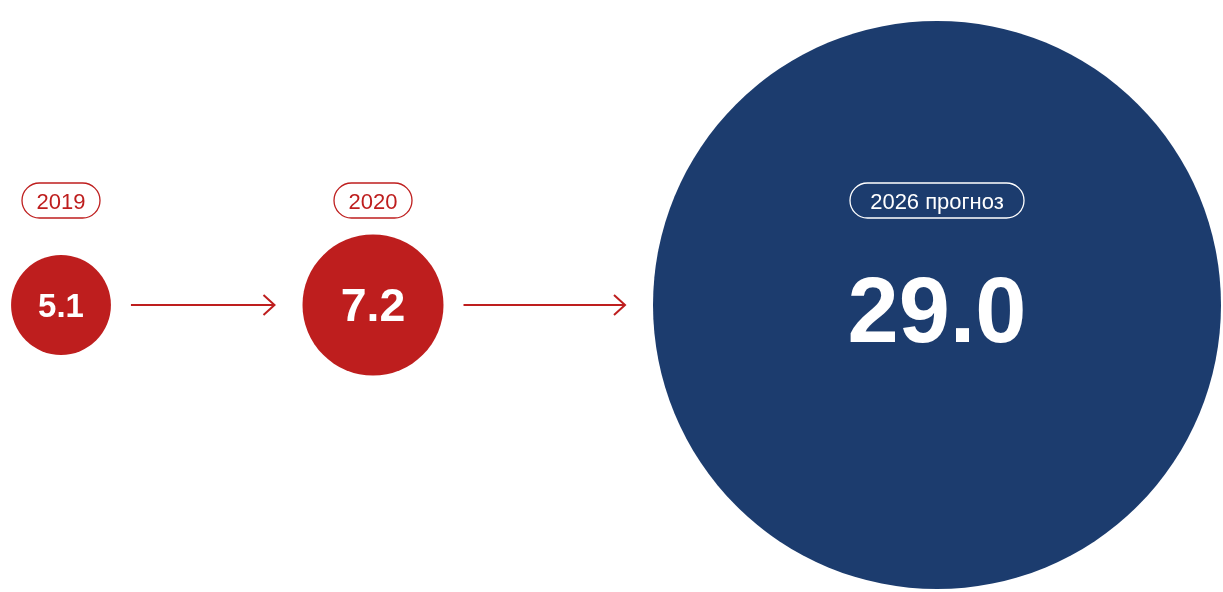 The height and width of the screenshot is (592, 1223). What do you see at coordinates (937, 201) in the screenshot?
I see `category-label: 2026 прогноз` at bounding box center [937, 201].